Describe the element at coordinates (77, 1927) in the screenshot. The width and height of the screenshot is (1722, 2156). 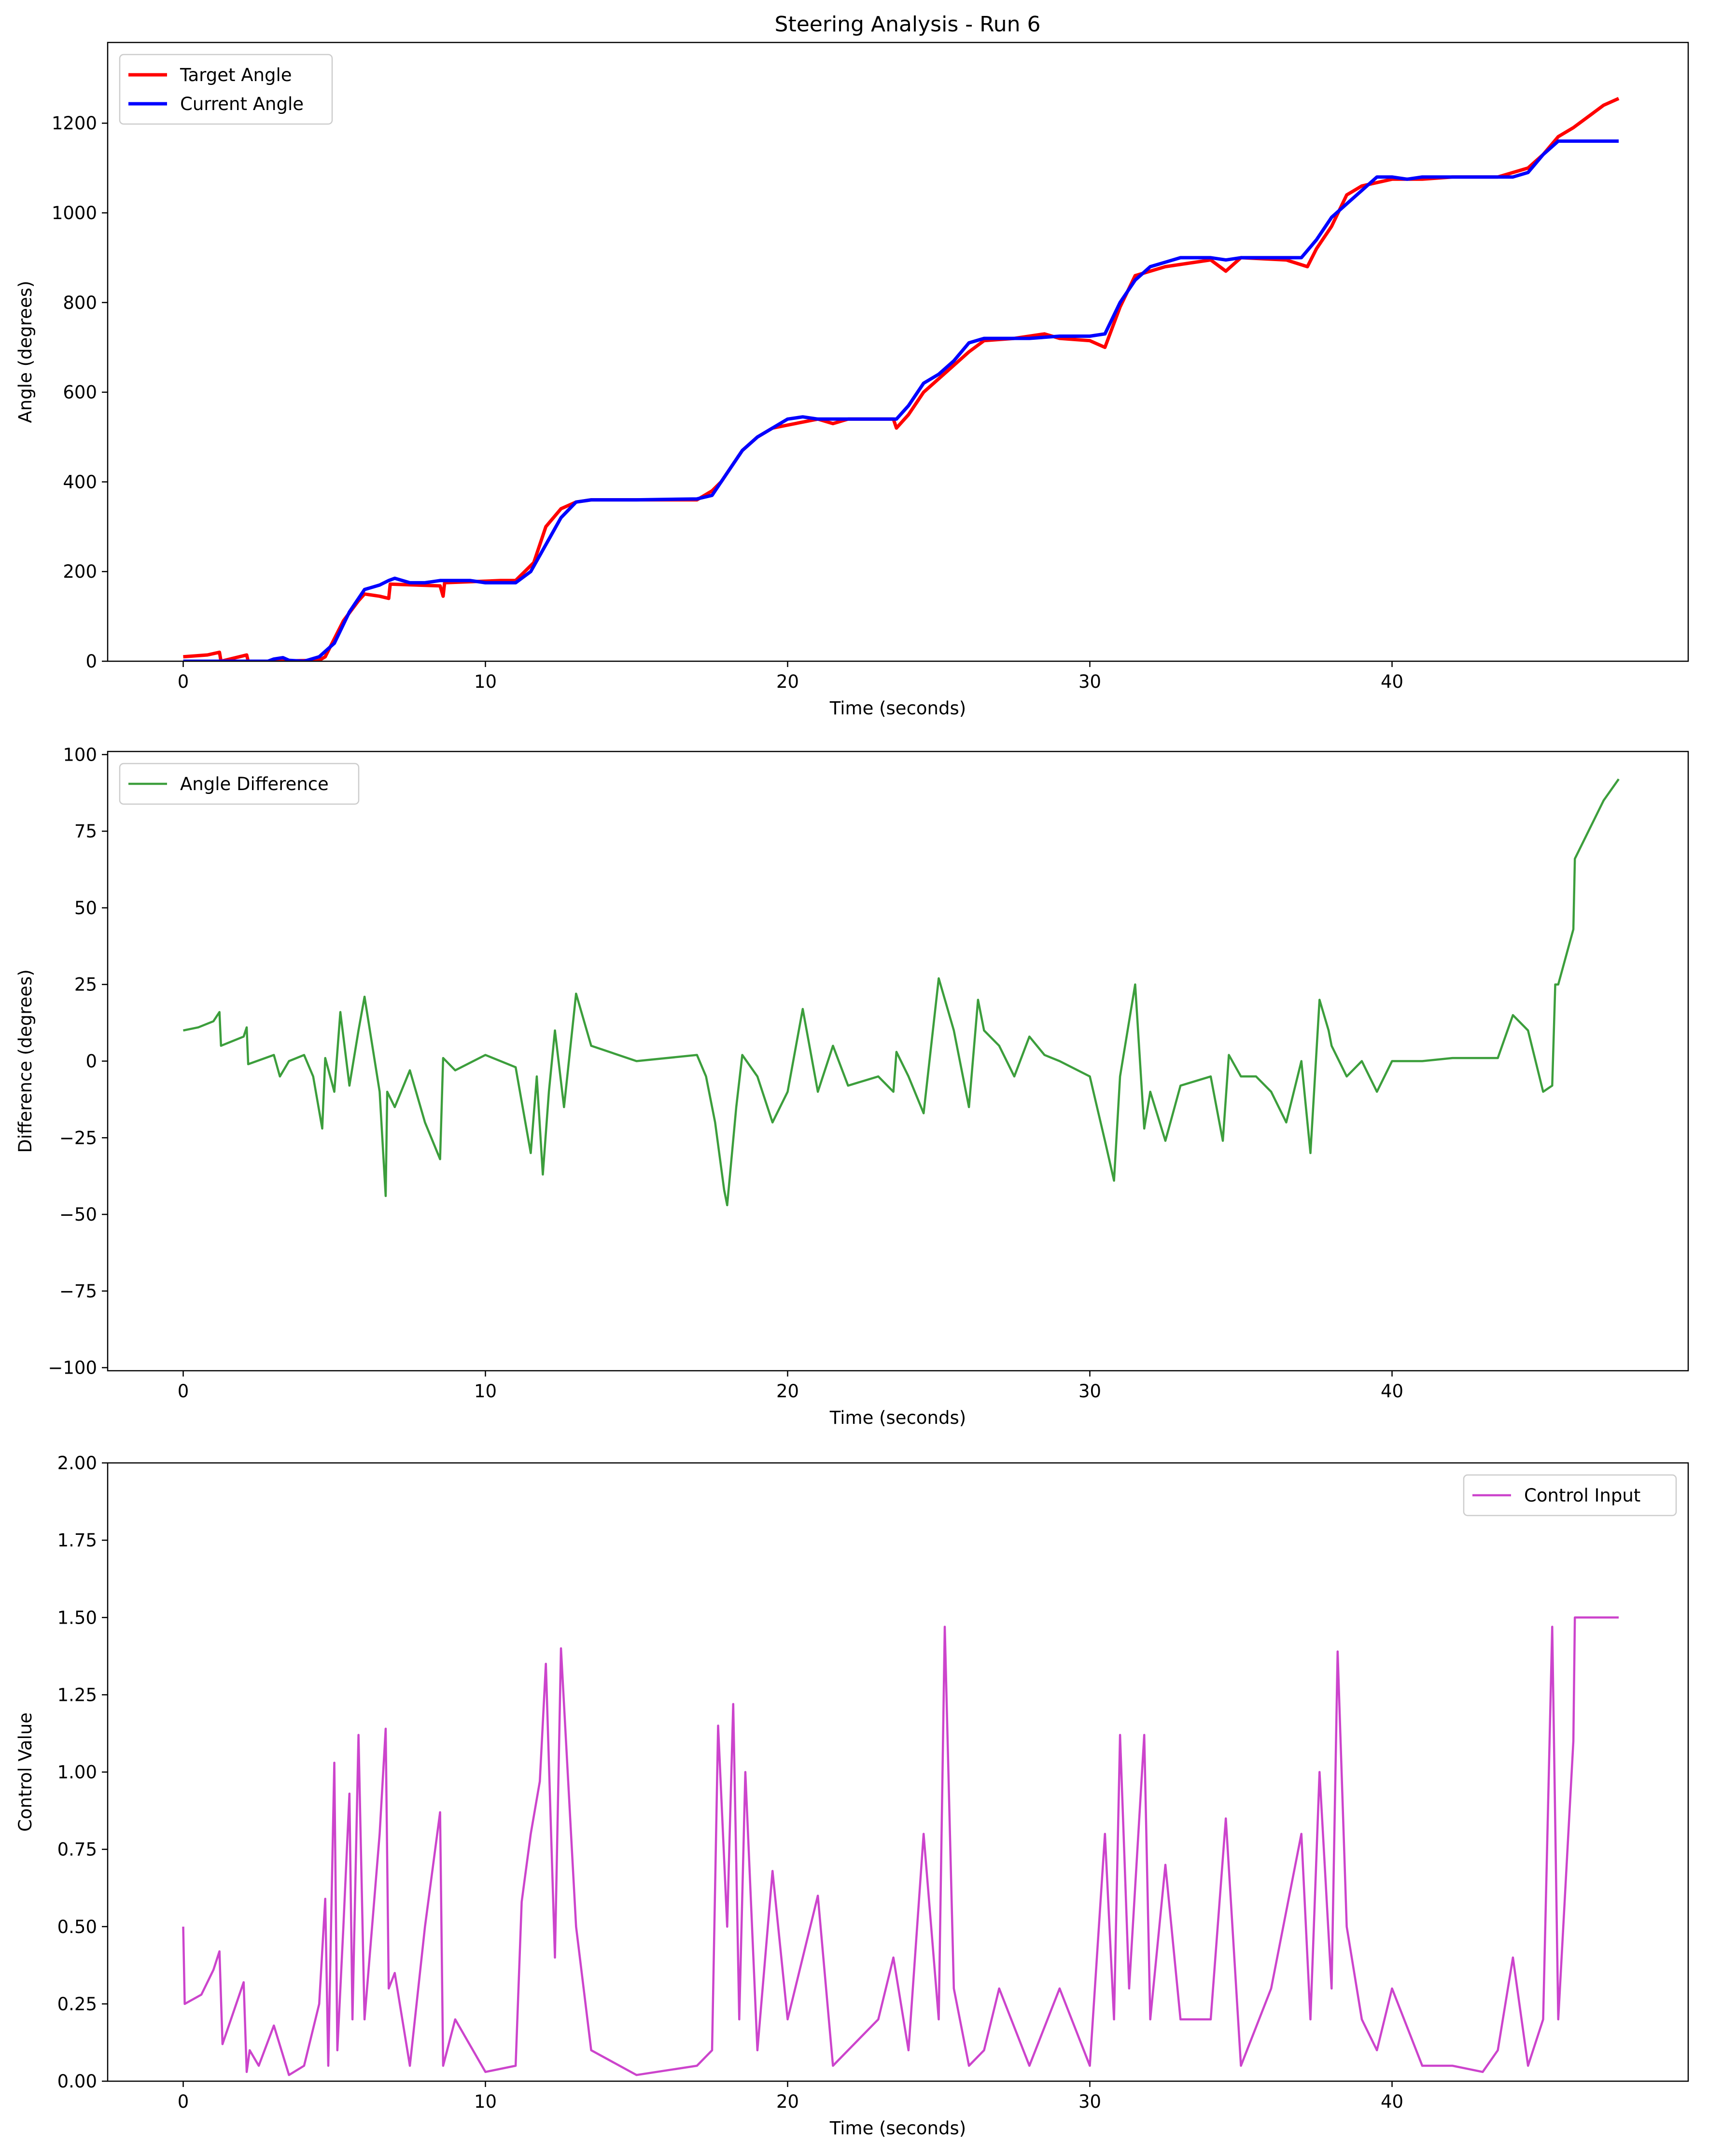
I see `y-tick-label: 0.50` at that location.